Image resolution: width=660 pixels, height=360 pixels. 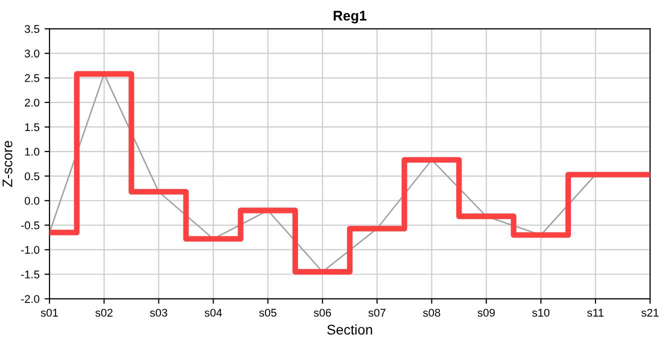 What do you see at coordinates (32, 176) in the screenshot?
I see `y-tick-label: 0.5` at bounding box center [32, 176].